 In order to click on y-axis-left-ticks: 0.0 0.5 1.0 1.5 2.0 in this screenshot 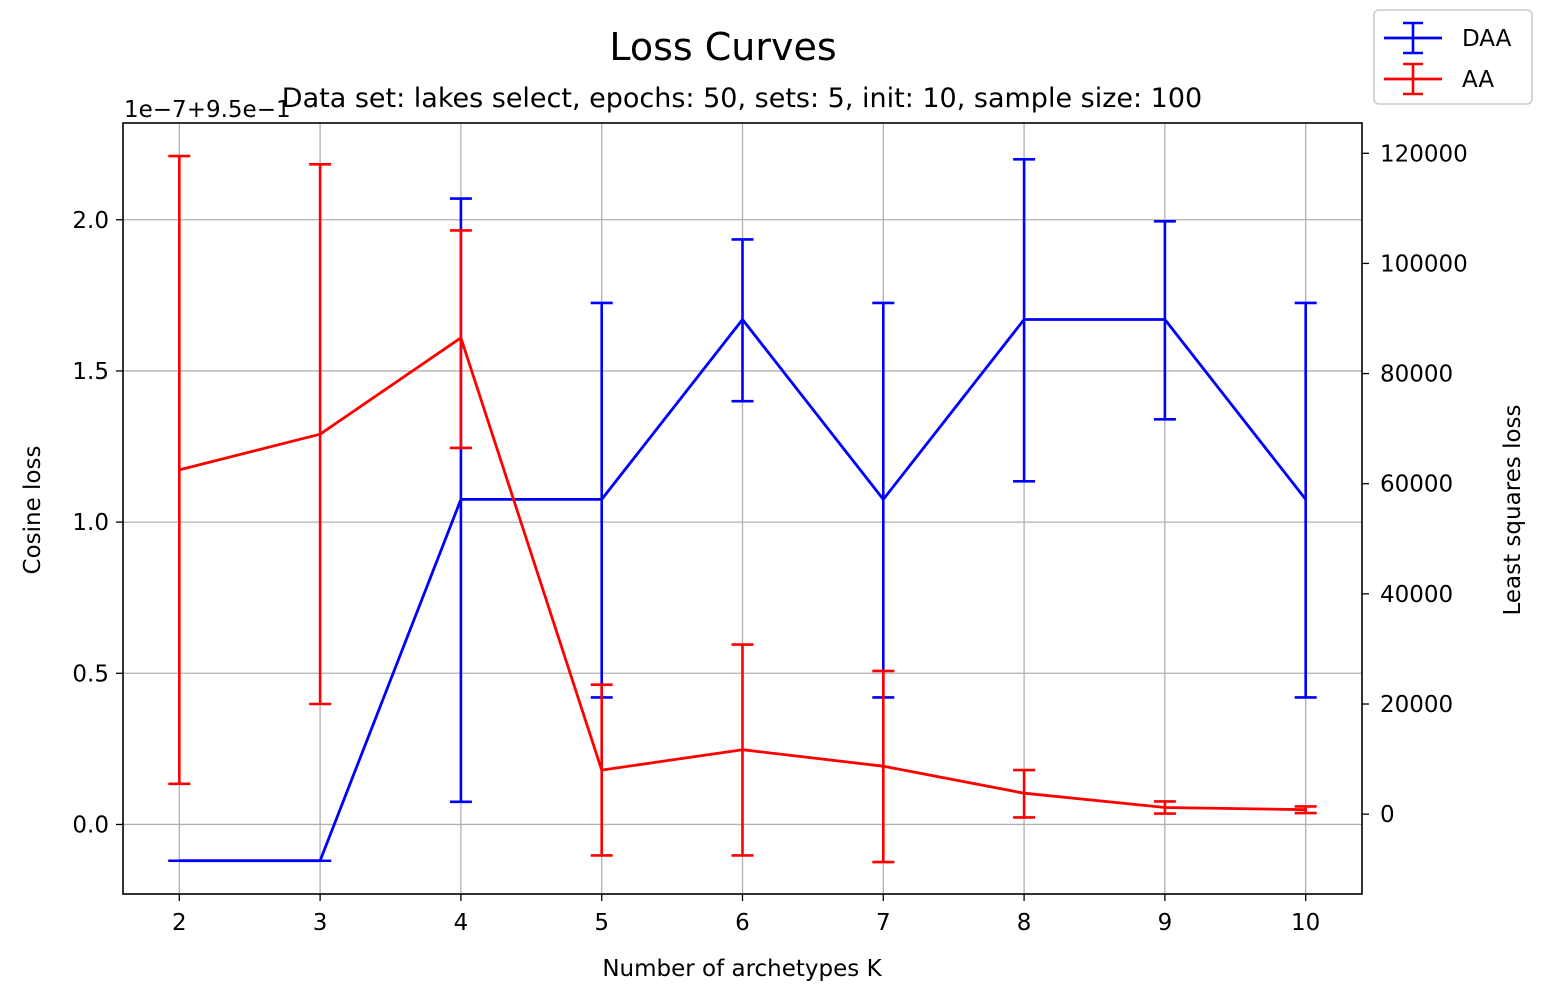, I will do `click(97, 523)`.